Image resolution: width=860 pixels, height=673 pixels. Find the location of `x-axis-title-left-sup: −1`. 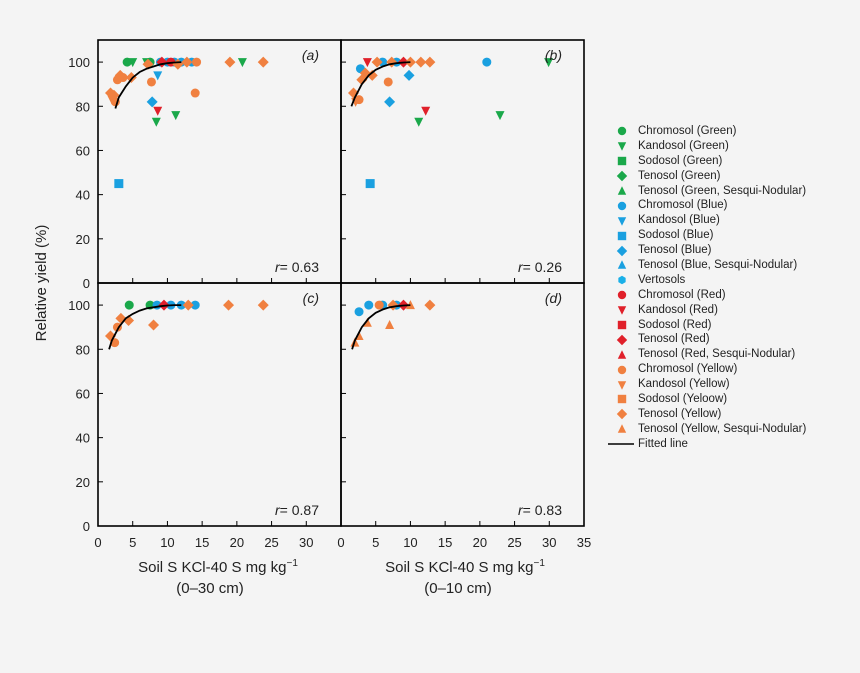

x-axis-title-left-sup: −1 is located at coordinates (292, 563).